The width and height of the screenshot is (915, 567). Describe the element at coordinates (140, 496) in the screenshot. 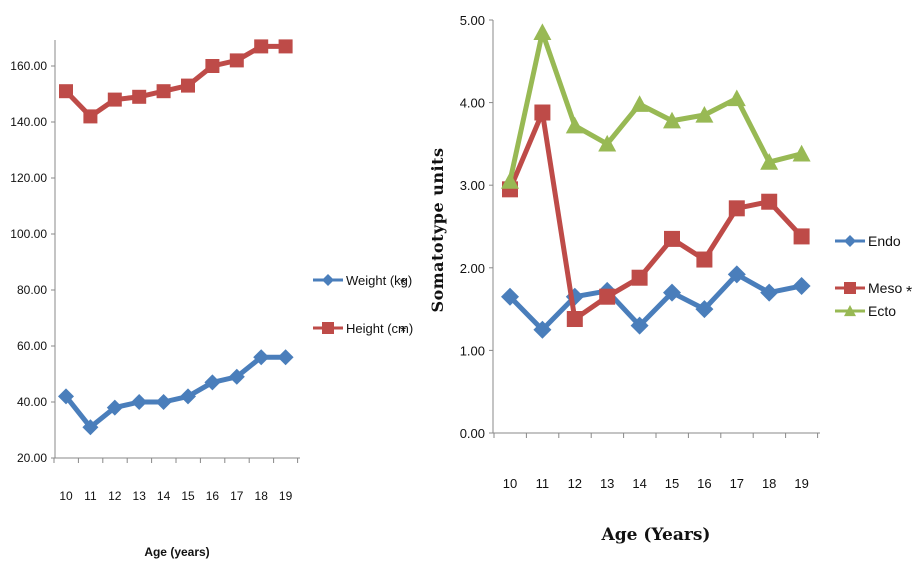

I see `left-x-tick-label: 13` at that location.